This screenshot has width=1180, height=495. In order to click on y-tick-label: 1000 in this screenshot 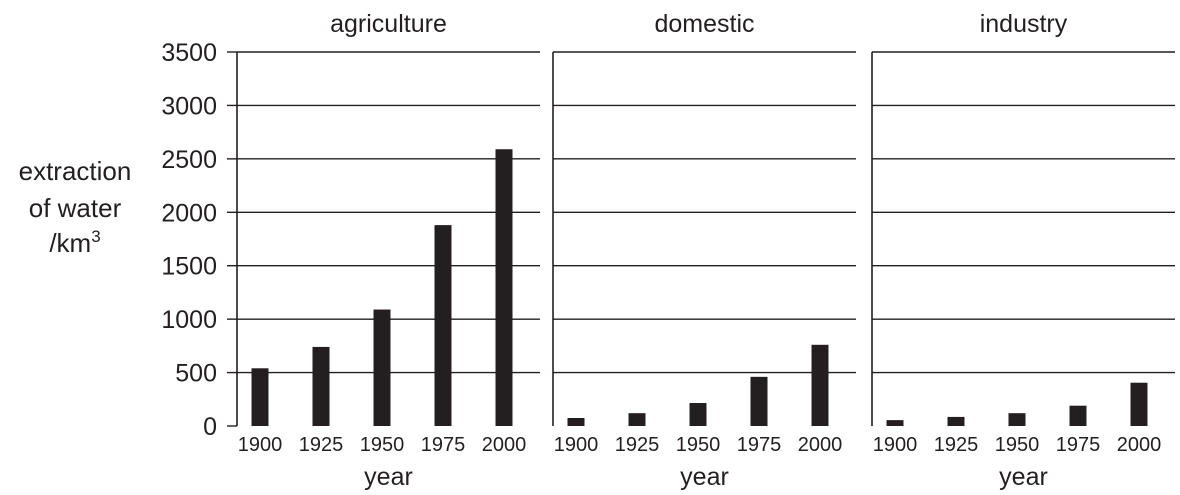, I will do `click(189, 320)`.